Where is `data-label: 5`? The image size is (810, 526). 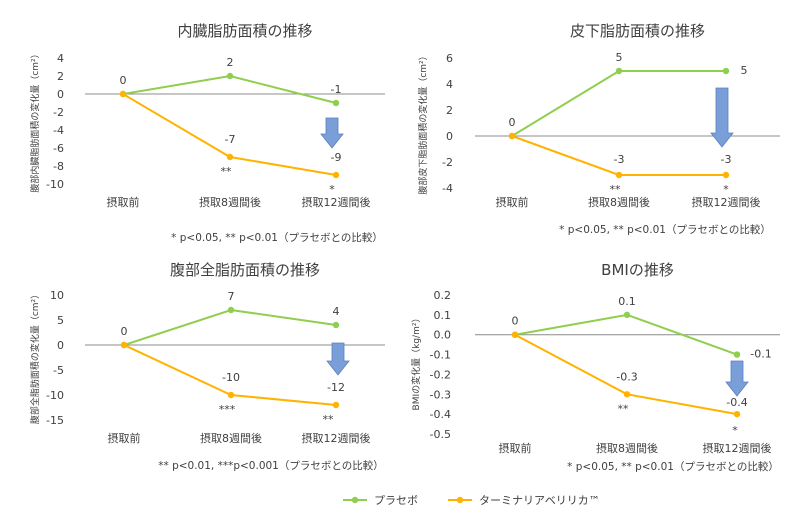
data-label: 5 is located at coordinates (744, 70).